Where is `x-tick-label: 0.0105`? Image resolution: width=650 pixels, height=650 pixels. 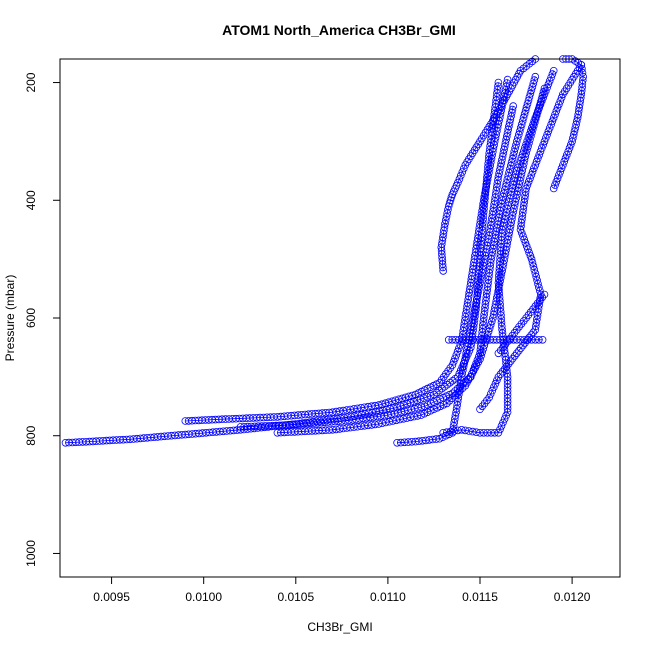 x-tick-label: 0.0105 is located at coordinates (295, 597).